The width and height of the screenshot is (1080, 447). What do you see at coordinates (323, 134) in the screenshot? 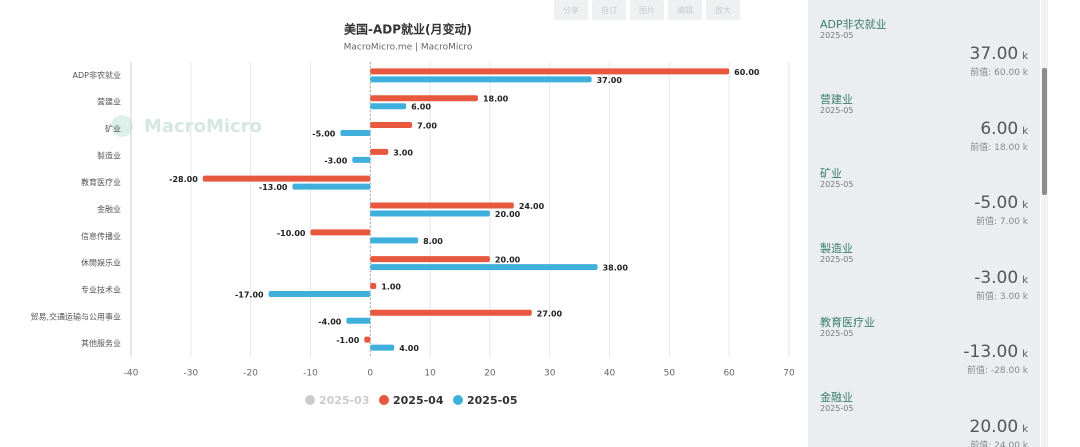
I see `data-label: -5.00` at bounding box center [323, 134].